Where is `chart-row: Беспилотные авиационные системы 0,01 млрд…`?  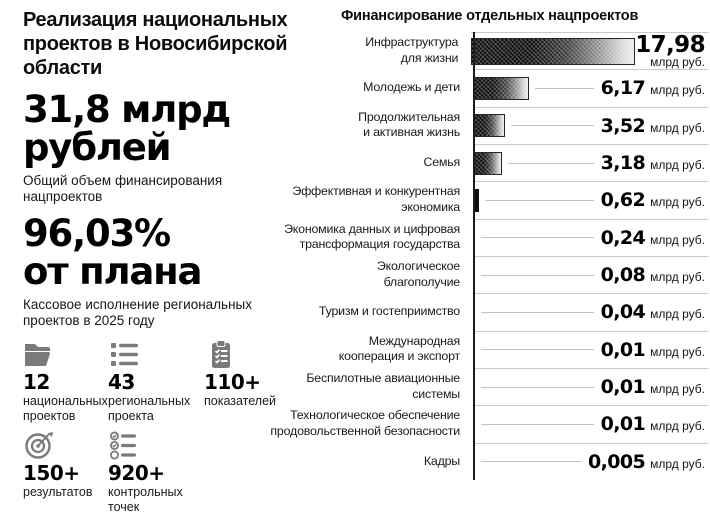 chart-row: Беспилотные авиационные системы 0,01 млрд… is located at coordinates (501, 386).